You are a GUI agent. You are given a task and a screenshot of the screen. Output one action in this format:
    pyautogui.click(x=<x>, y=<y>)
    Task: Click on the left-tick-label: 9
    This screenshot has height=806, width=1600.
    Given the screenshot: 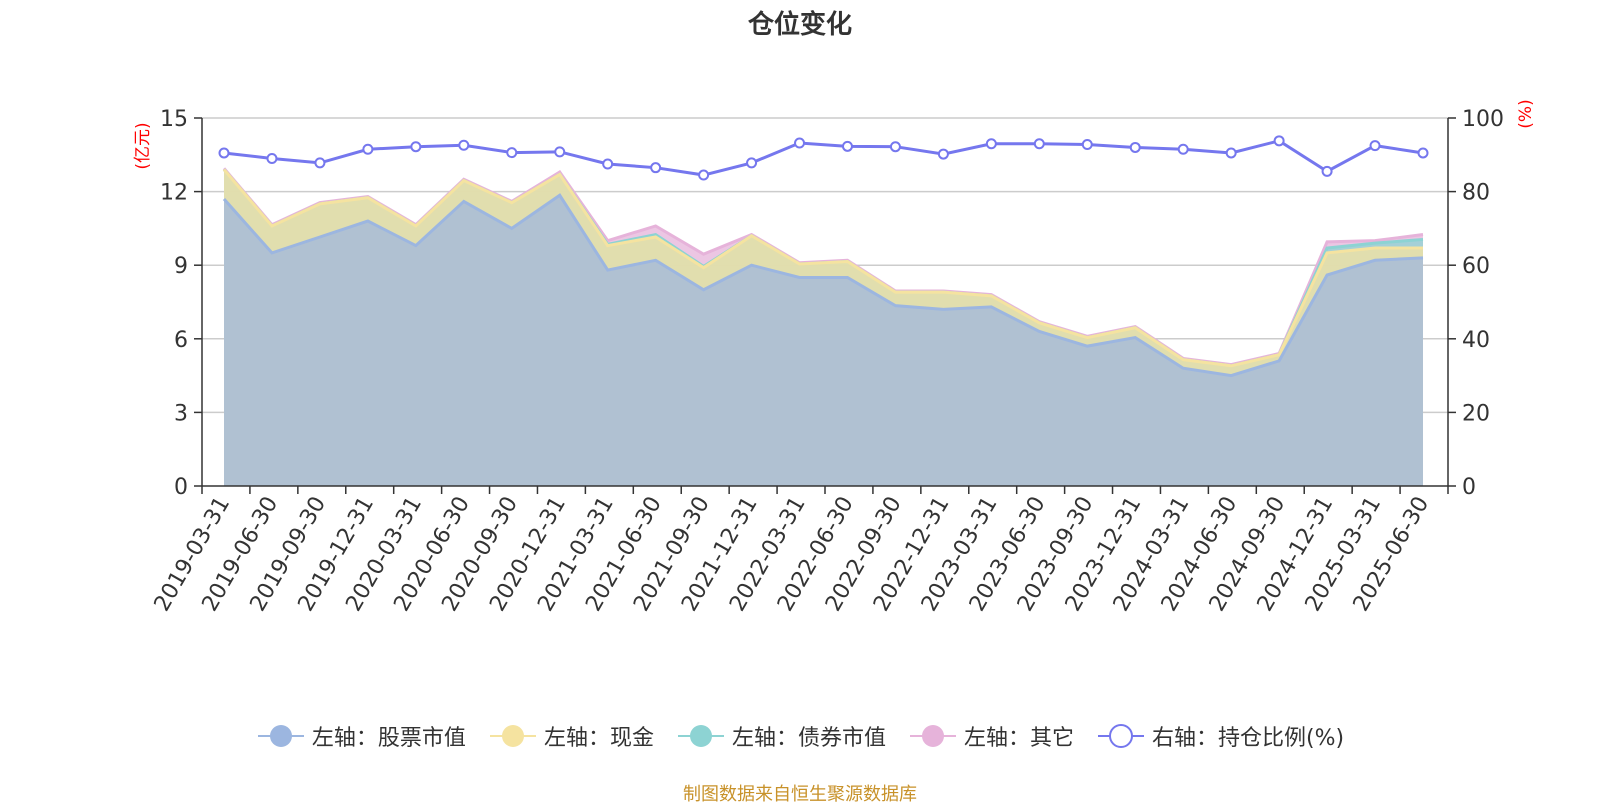 What is the action you would take?
    pyautogui.click(x=181, y=266)
    